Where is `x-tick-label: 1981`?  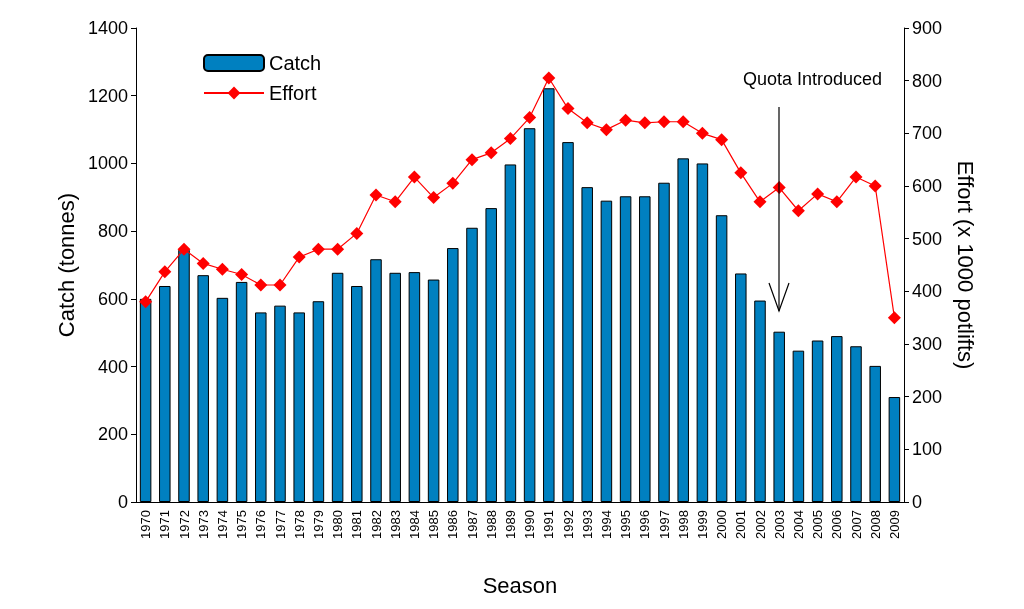
x-tick-label: 1981 is located at coordinates (357, 524).